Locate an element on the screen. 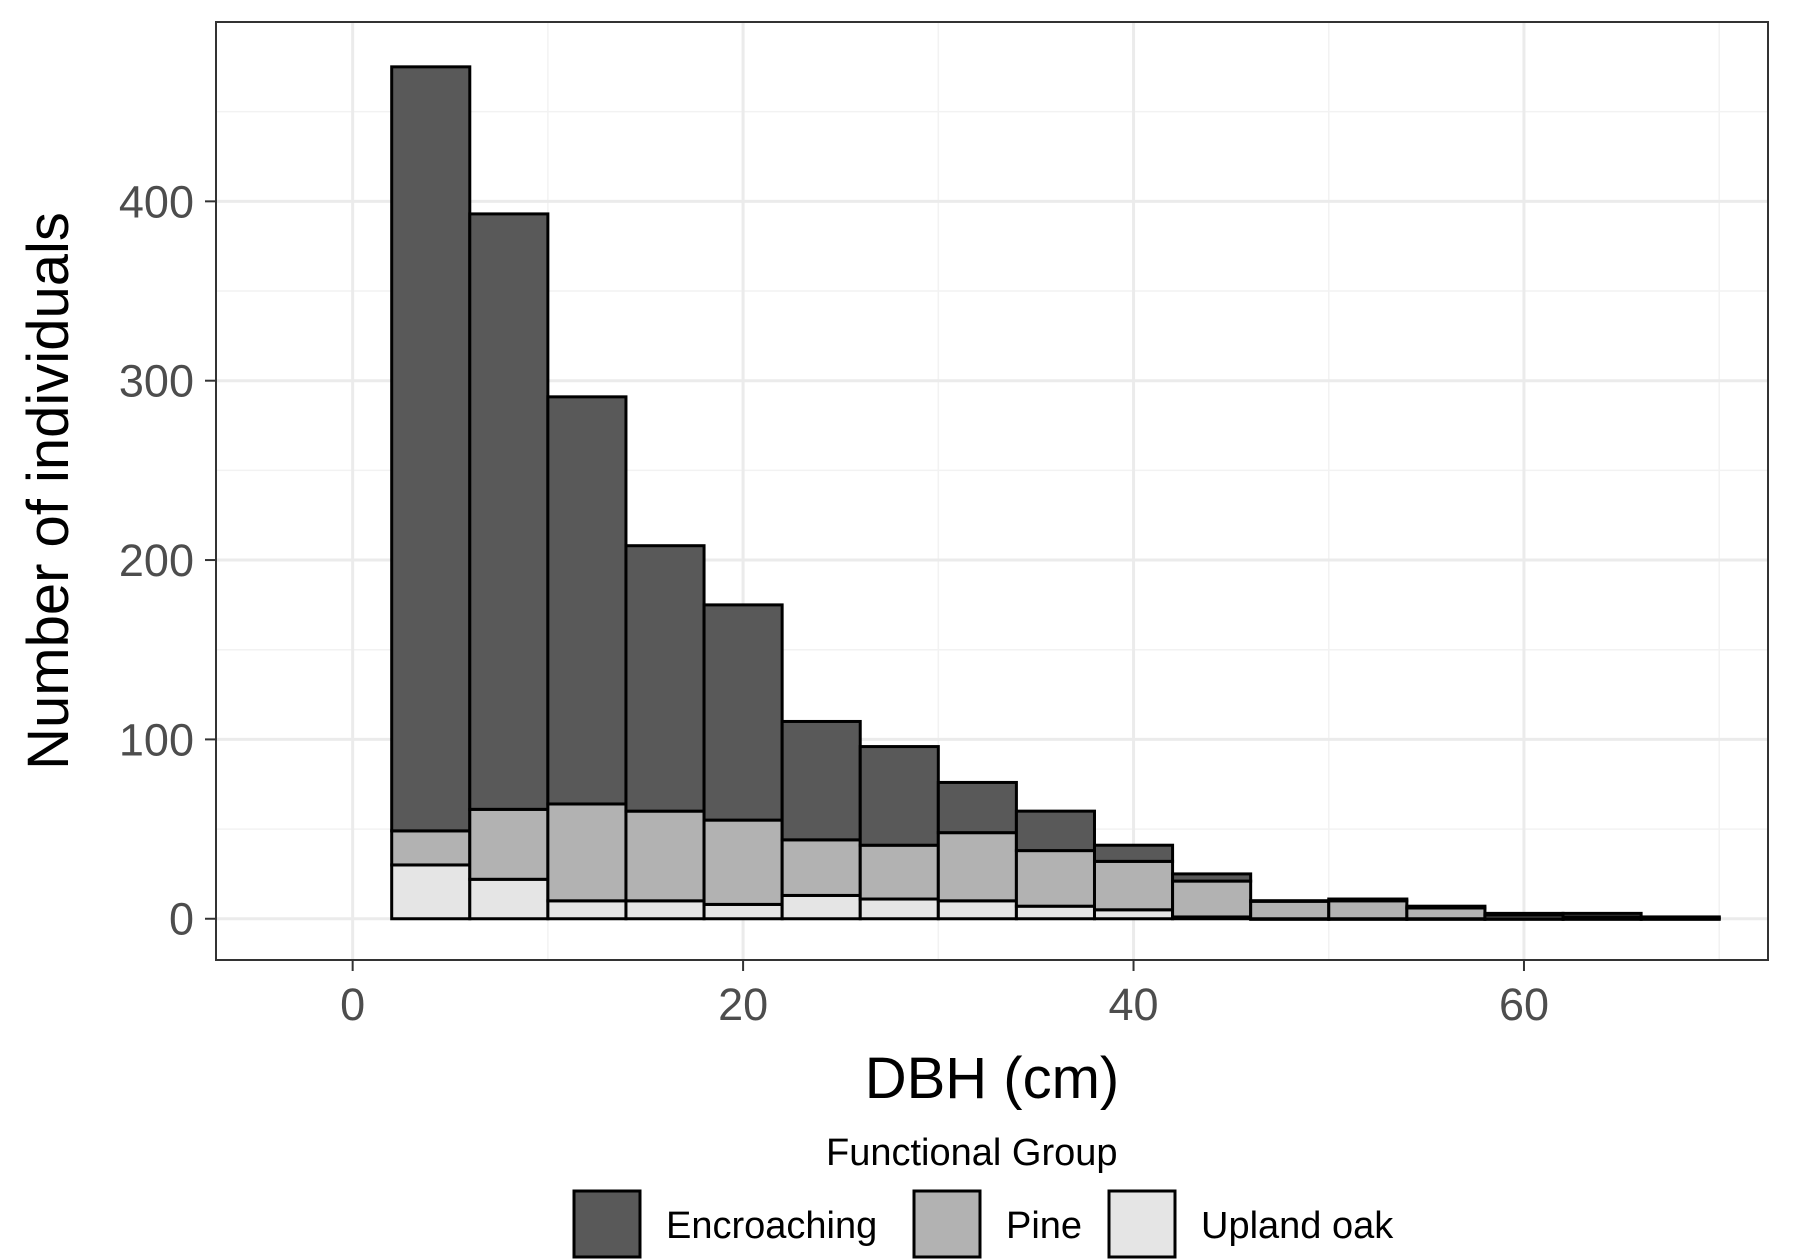  x-axis: 0 20 40 60 is located at coordinates (944, 995).